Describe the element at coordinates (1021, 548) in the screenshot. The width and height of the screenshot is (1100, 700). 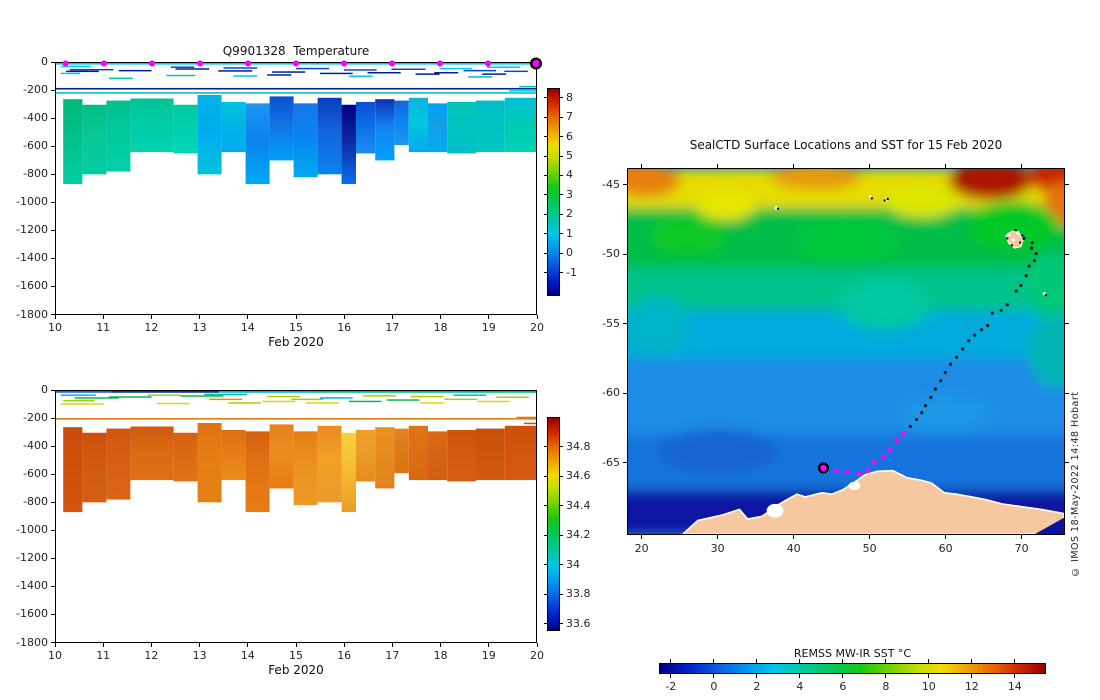
I see `map-x-tick-label: 70` at that location.